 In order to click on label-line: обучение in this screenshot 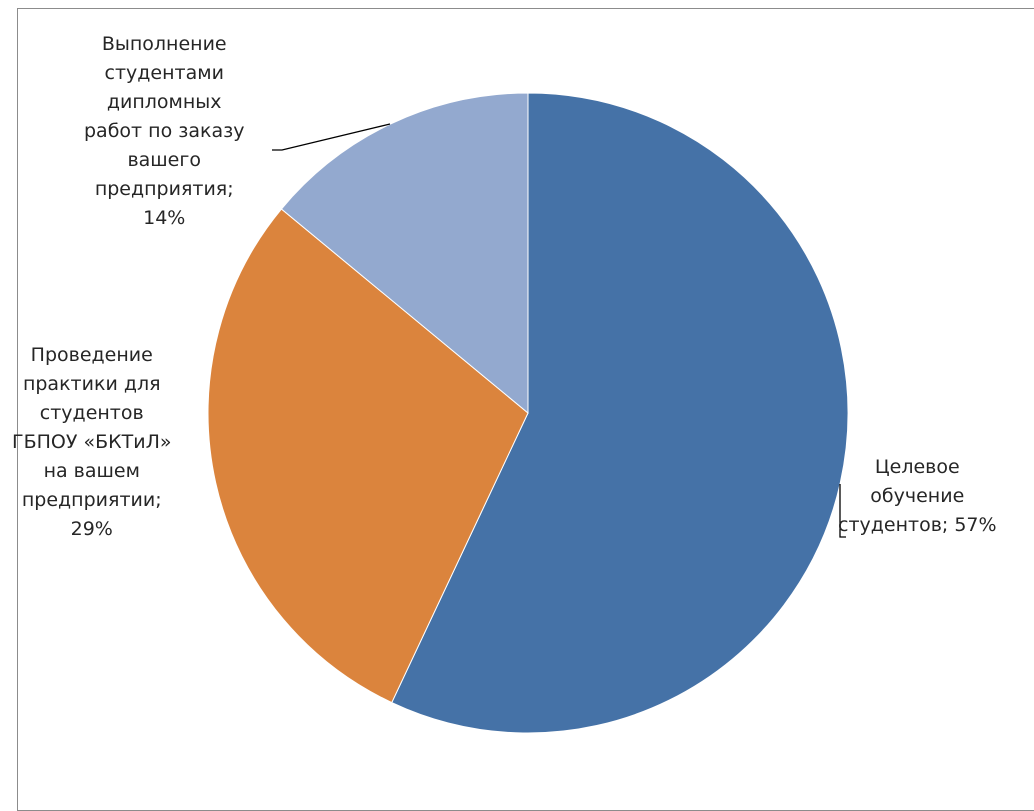, I will do `click(917, 496)`.